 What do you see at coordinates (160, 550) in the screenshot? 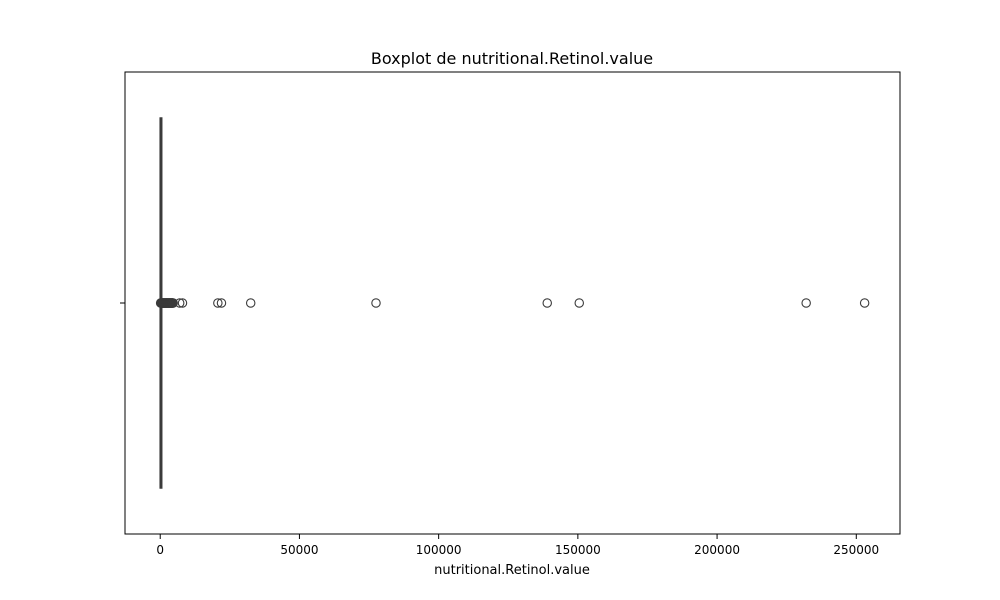
I see `x-tick-label: 0` at bounding box center [160, 550].